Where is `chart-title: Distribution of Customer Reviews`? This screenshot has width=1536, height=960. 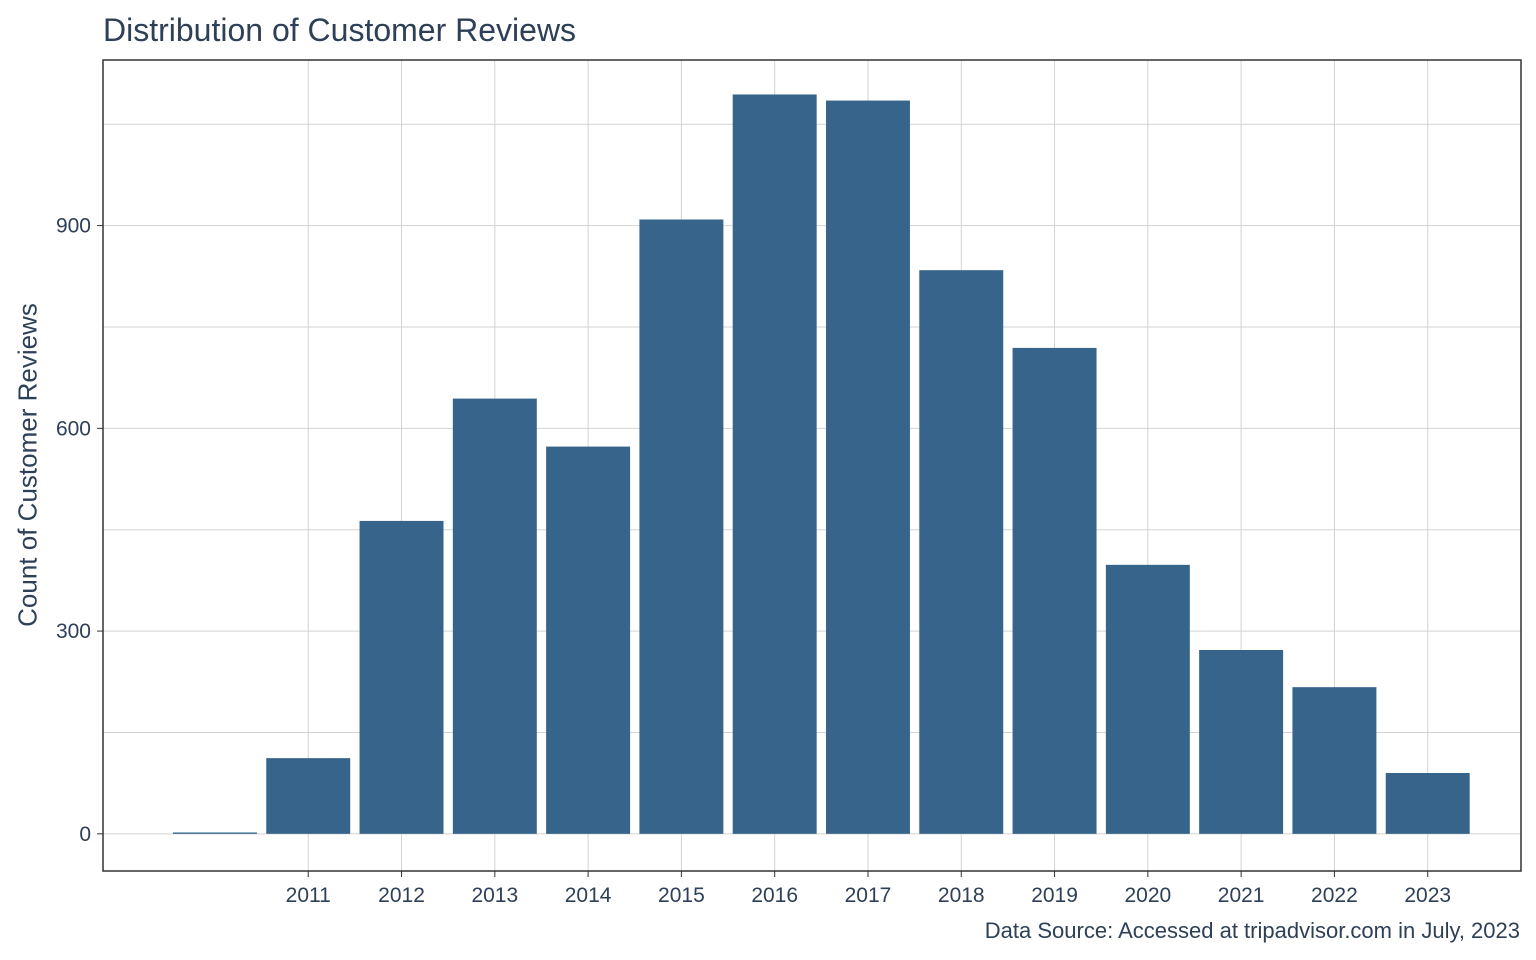
chart-title: Distribution of Customer Reviews is located at coordinates (340, 30).